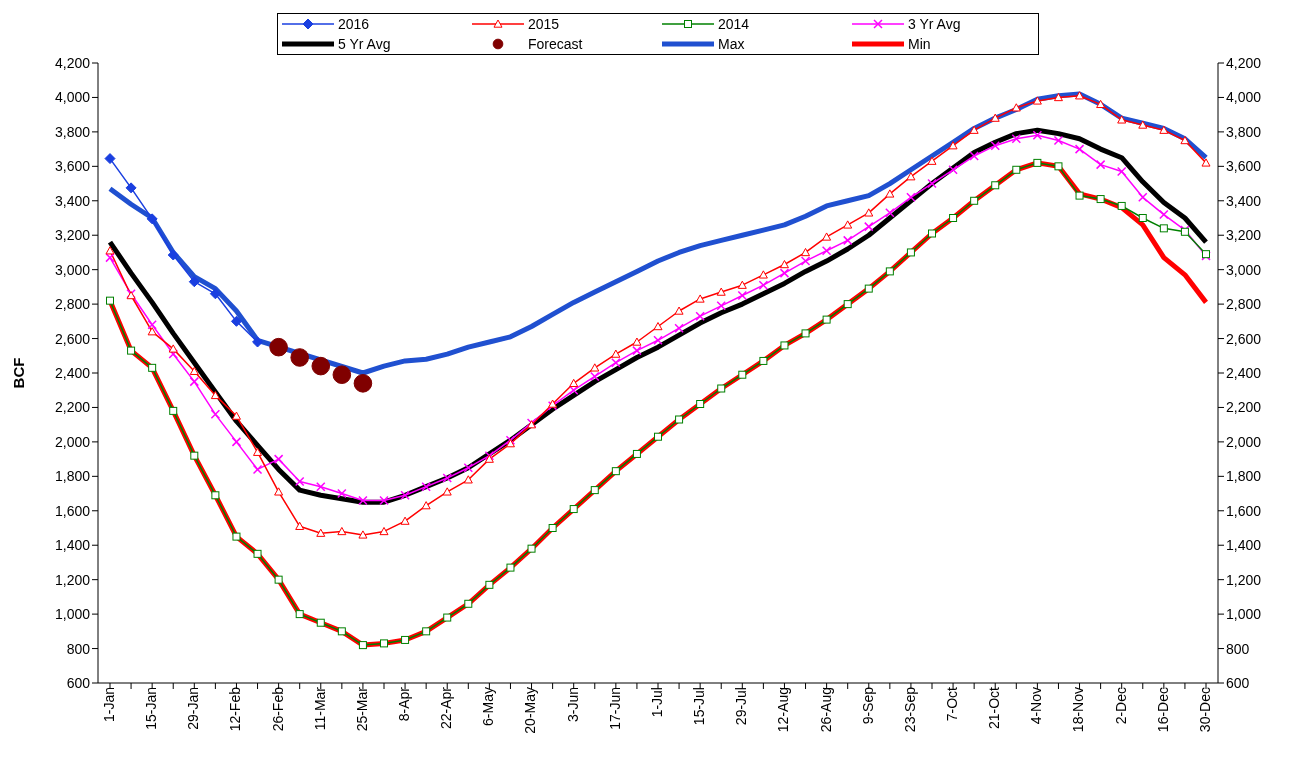  Describe the element at coordinates (544, 24) in the screenshot. I see `legend-label: 2015` at that location.